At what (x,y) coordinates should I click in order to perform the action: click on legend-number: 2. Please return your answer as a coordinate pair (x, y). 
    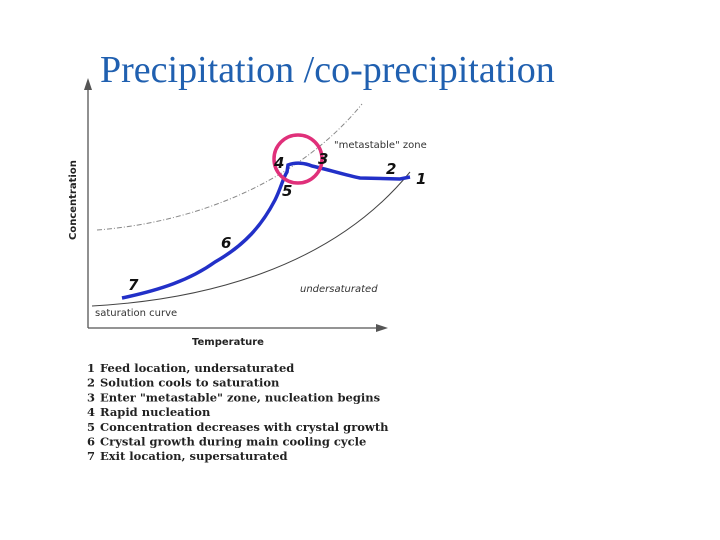
    Looking at the image, I should click on (91, 383).